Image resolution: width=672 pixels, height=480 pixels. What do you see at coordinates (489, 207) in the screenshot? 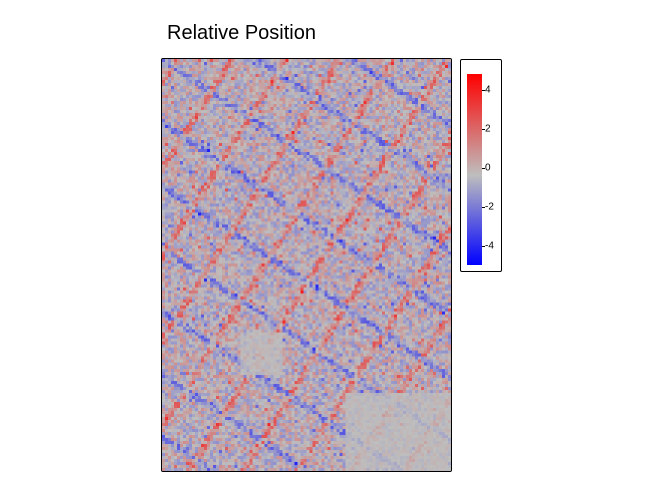
I see `legend-tick-label: -2` at bounding box center [489, 207].